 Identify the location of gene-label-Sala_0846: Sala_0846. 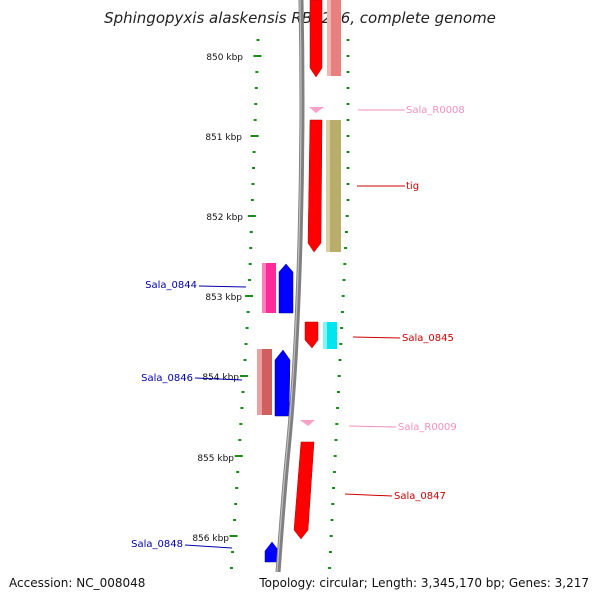
(167, 378).